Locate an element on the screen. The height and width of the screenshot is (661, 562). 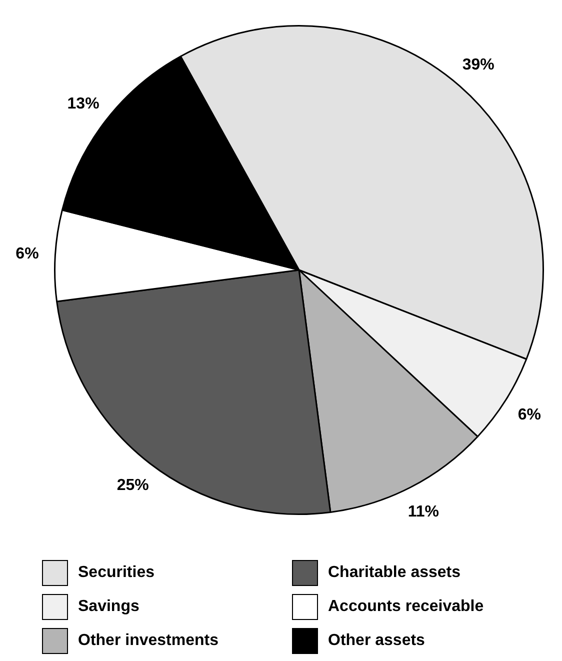
legend-label: Charitable assets is located at coordinates (394, 573).